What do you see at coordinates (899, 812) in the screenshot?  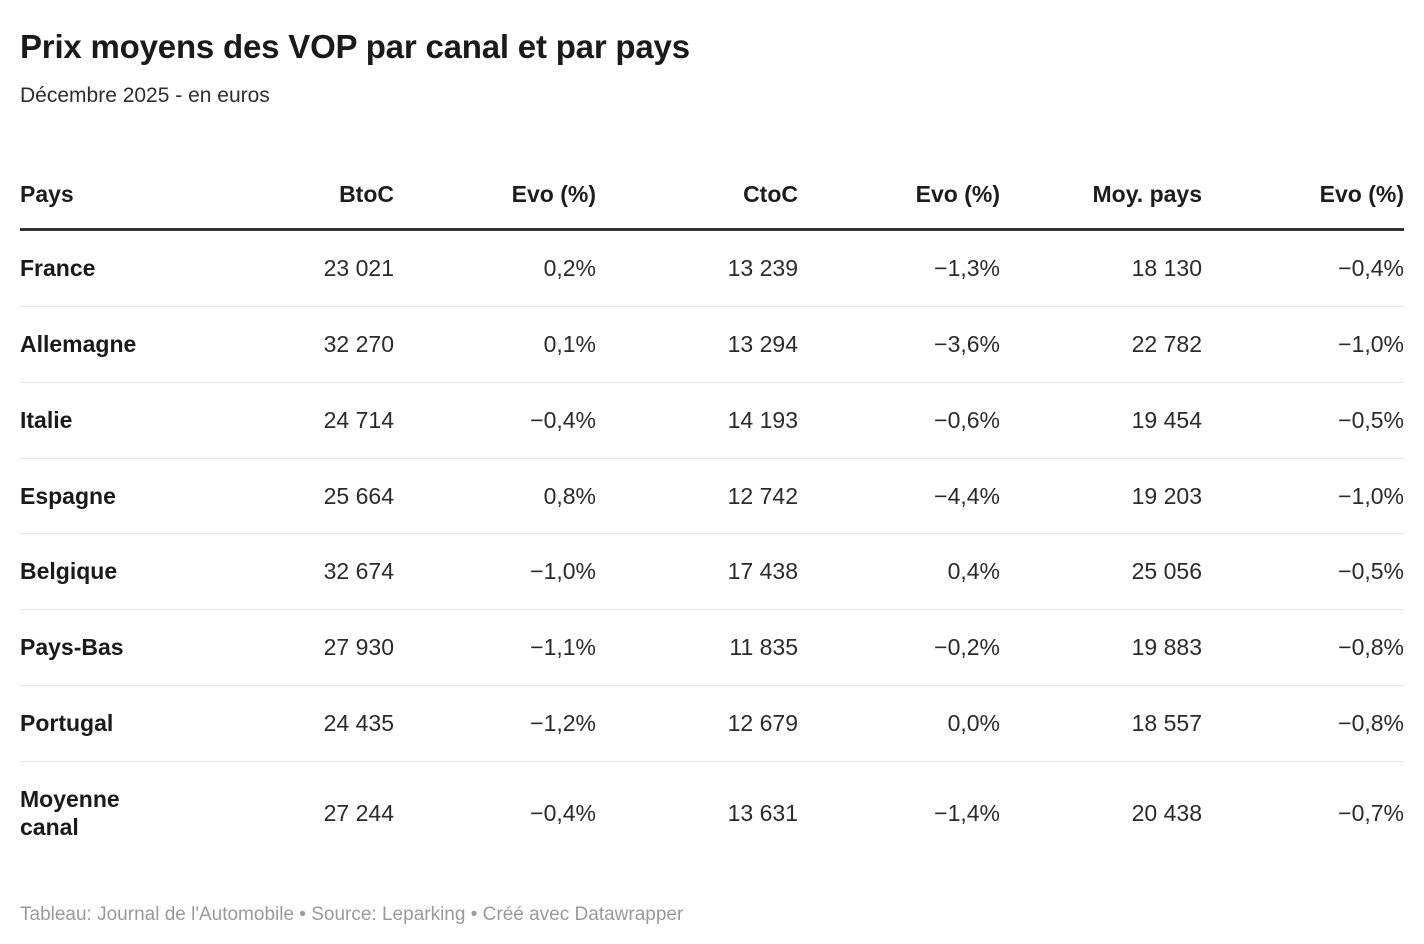 I see `cell-ctoc-evo: −1,4%` at bounding box center [899, 812].